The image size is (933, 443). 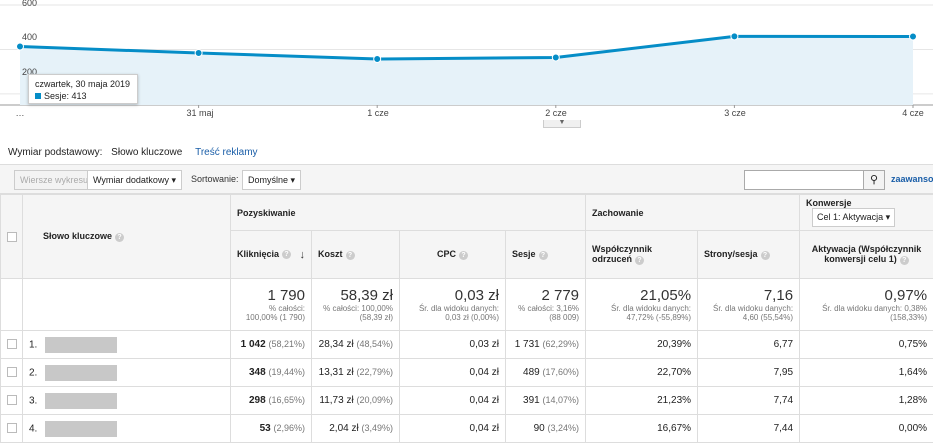 I want to click on row-cpc: 0,04 zł, so click(x=453, y=373).